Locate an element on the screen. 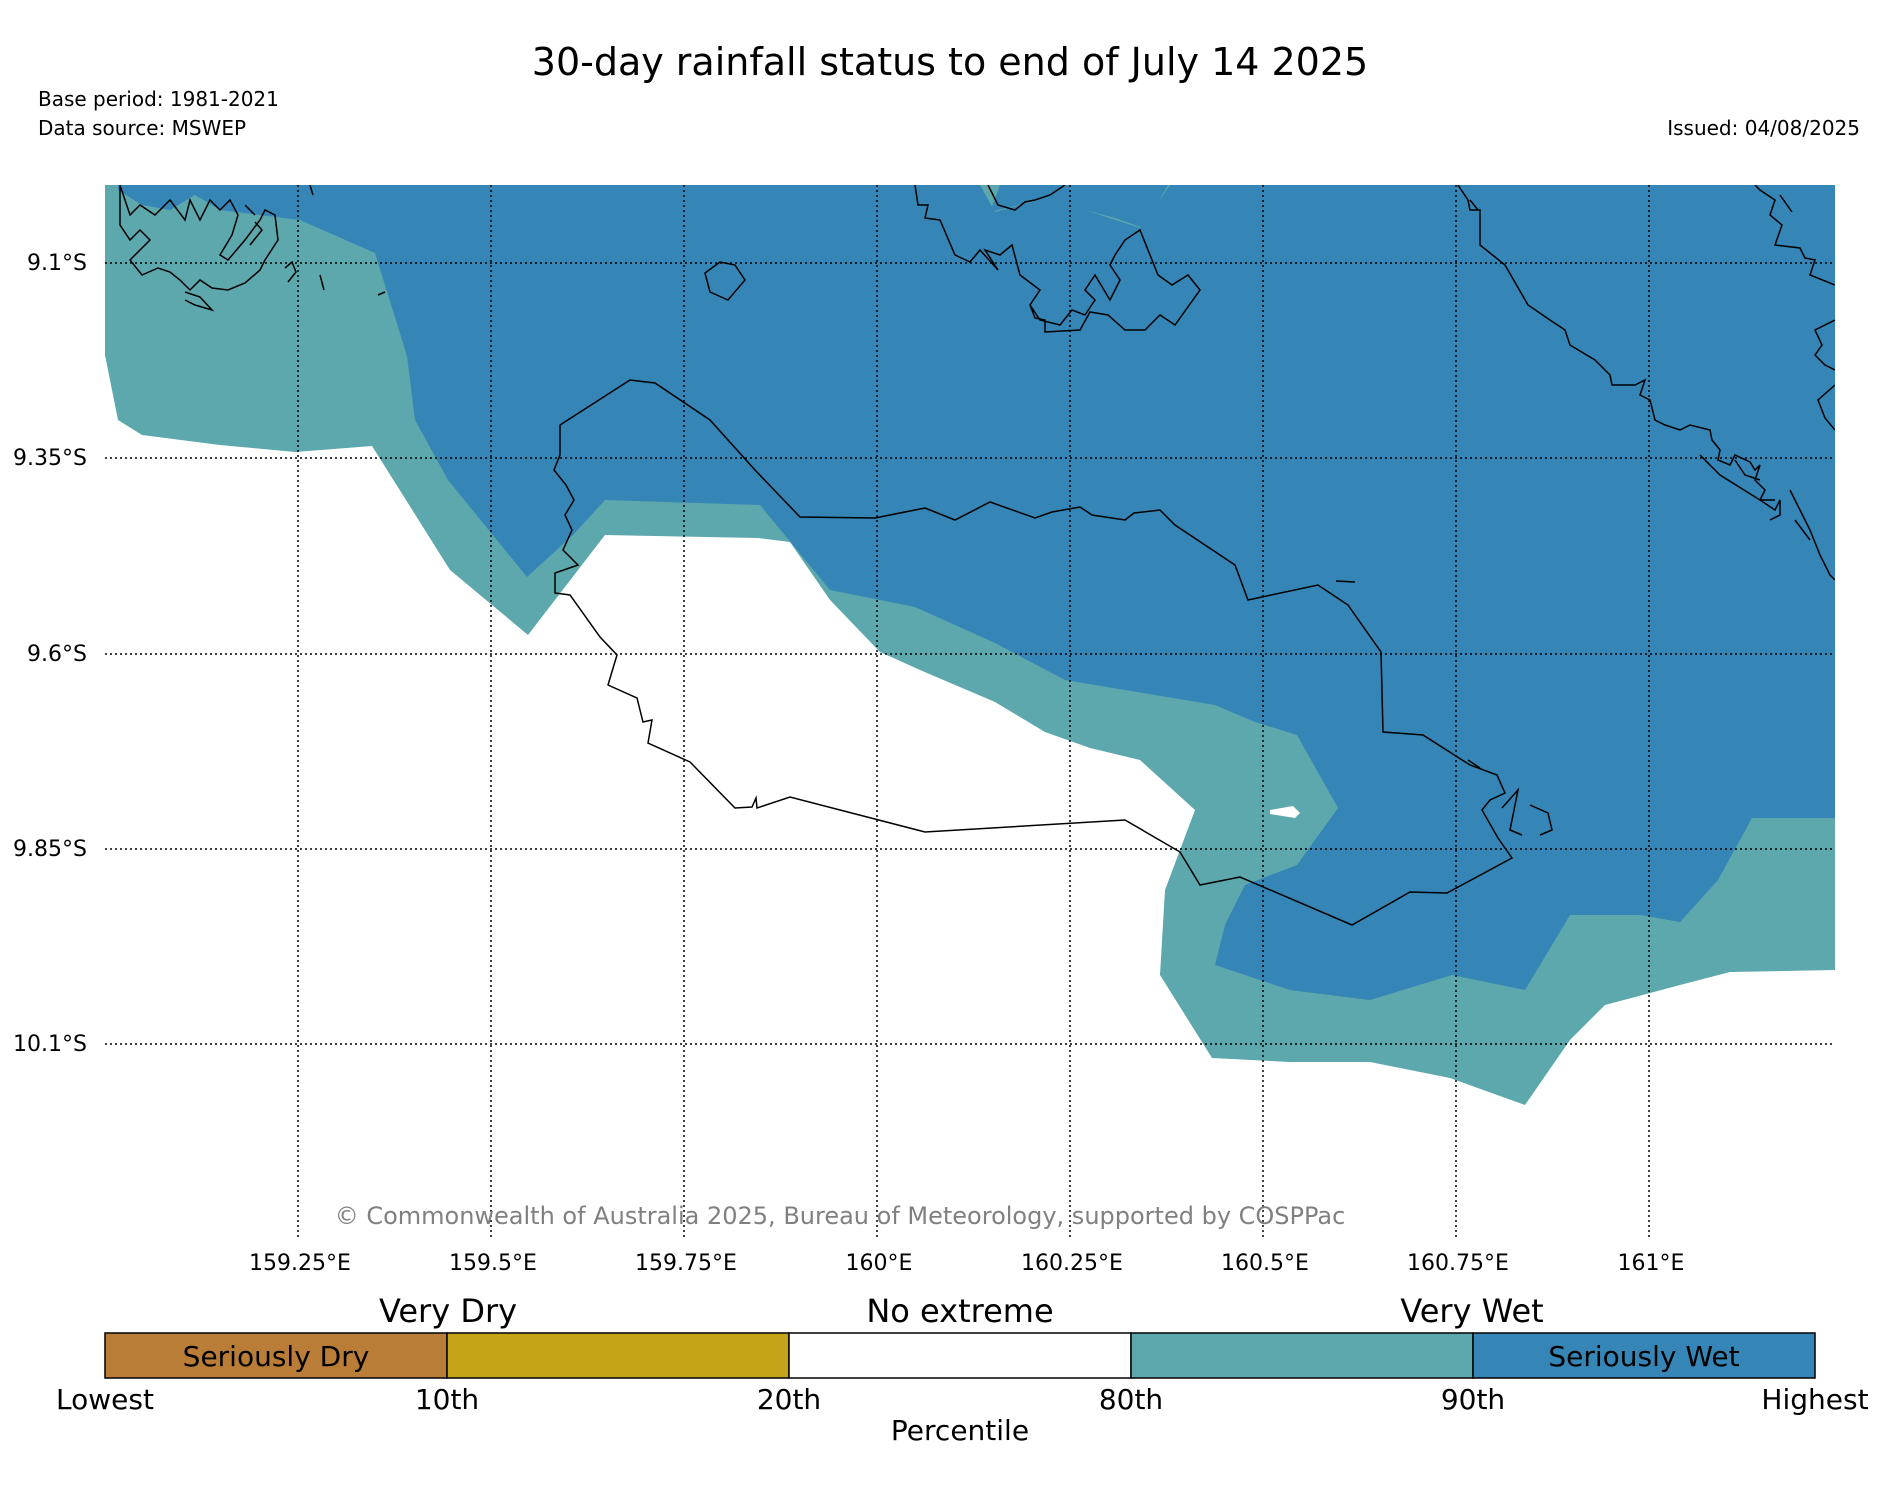  legend-tick-lowest: Lowest is located at coordinates (105, 1399).